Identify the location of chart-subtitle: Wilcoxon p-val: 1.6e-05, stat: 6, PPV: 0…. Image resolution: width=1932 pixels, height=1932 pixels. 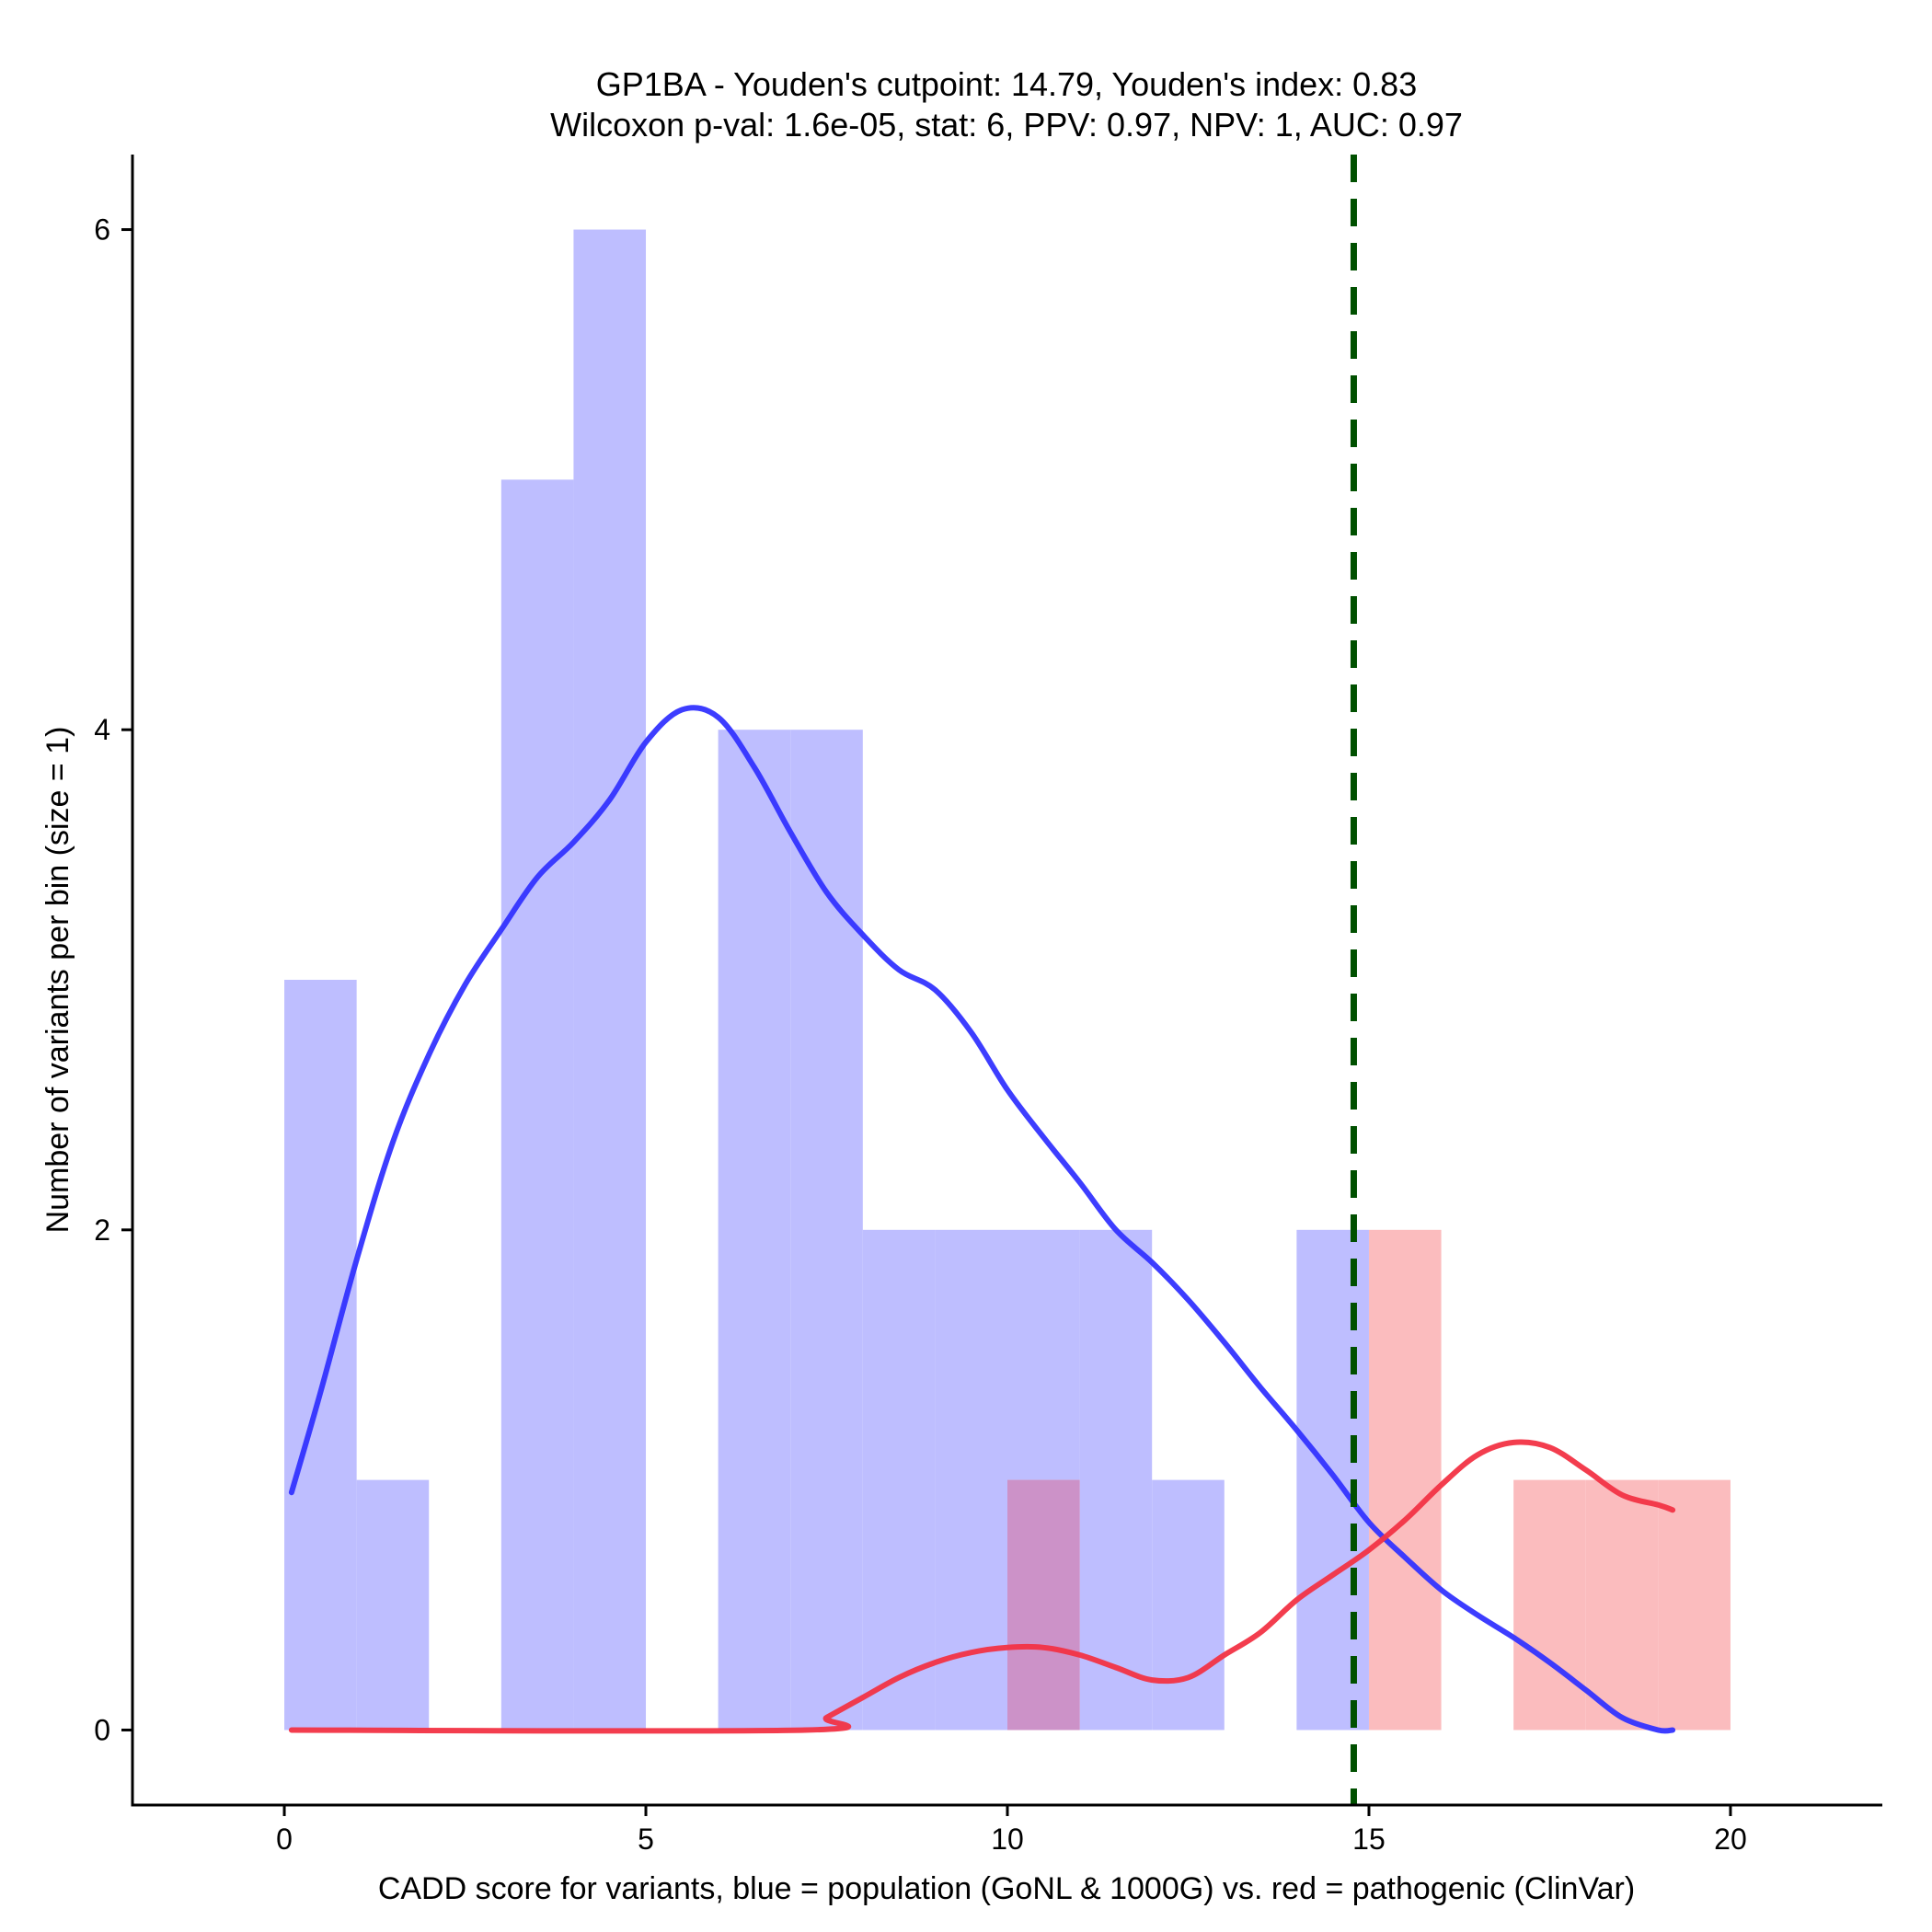
(1006, 125).